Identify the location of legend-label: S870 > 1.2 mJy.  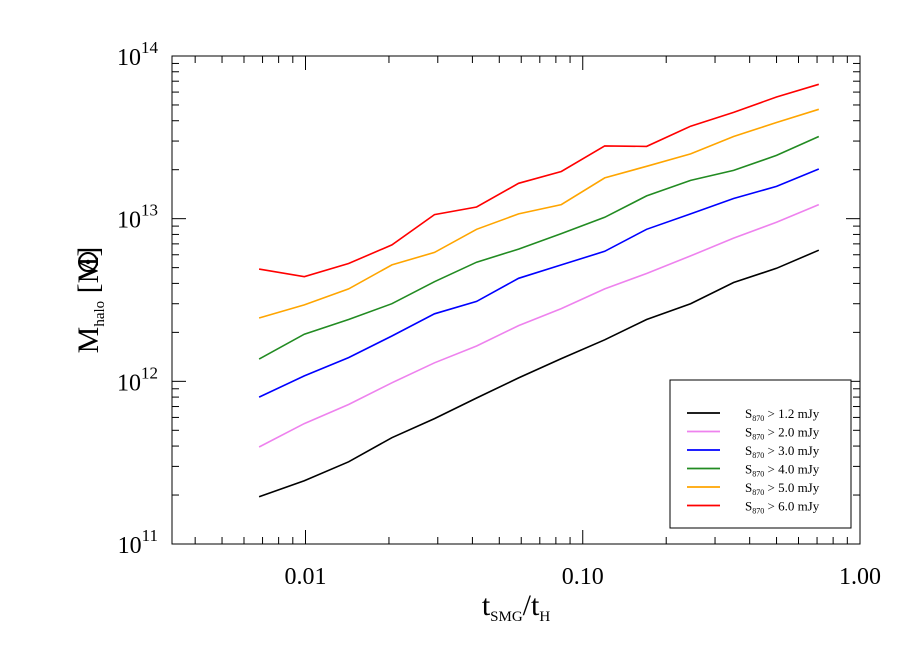
(782, 414).